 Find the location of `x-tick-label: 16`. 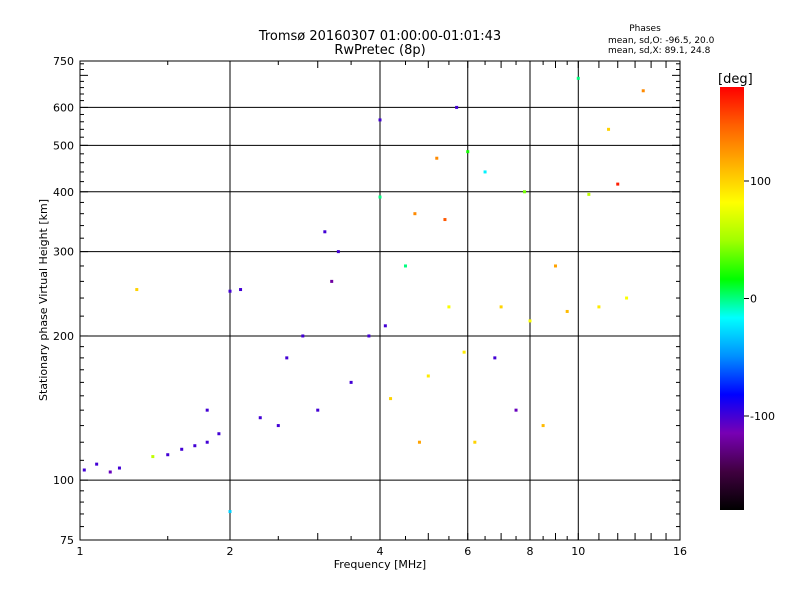

x-tick-label: 16 is located at coordinates (680, 551).